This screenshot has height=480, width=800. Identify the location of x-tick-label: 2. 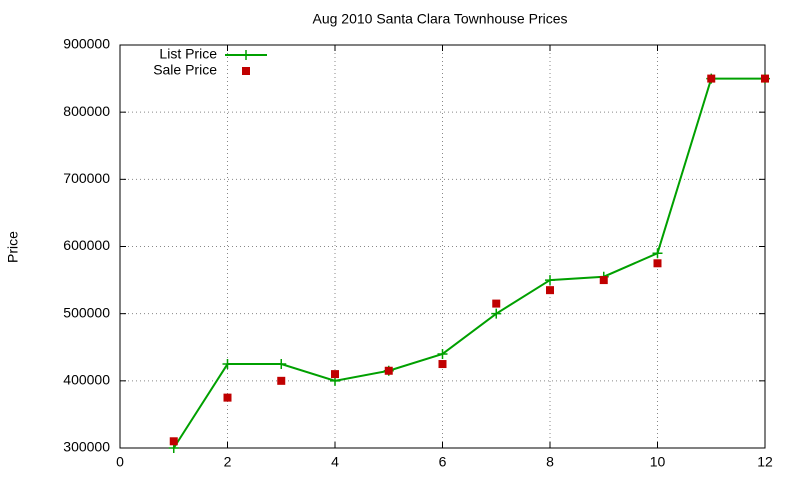
(228, 462).